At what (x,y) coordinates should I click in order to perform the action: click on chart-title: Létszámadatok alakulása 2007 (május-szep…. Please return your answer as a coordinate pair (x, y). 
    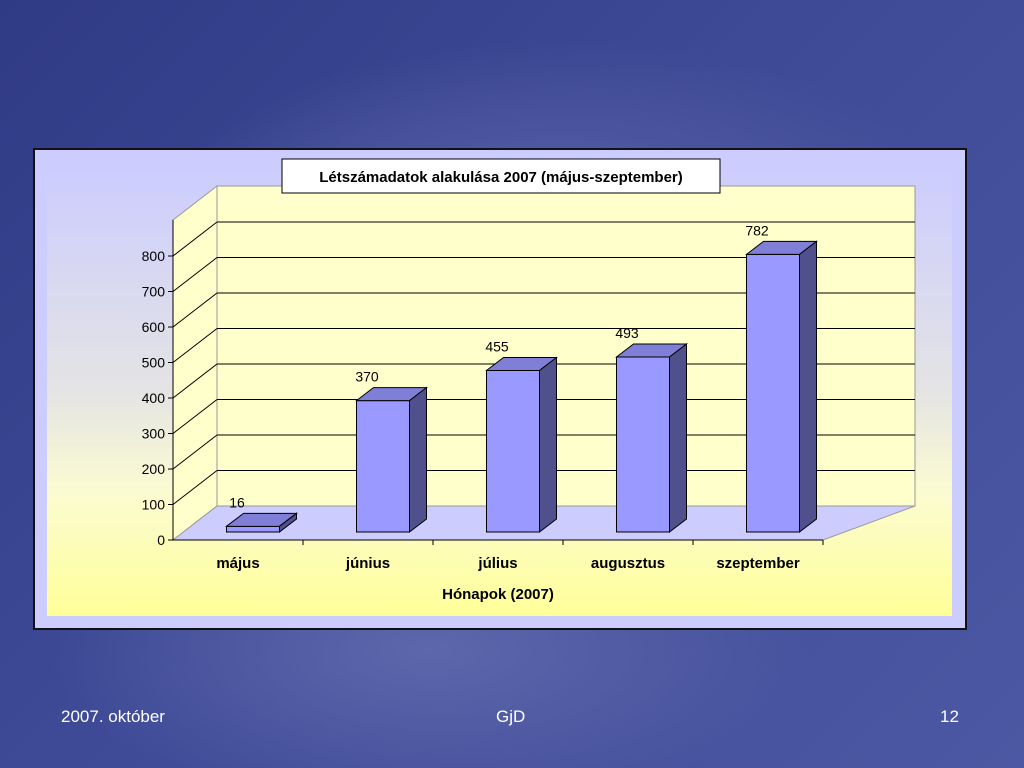
    Looking at the image, I should click on (501, 177).